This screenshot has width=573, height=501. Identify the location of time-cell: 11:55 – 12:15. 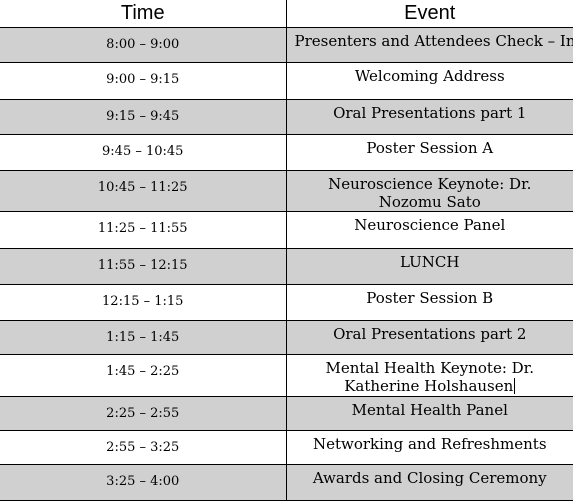
(143, 266).